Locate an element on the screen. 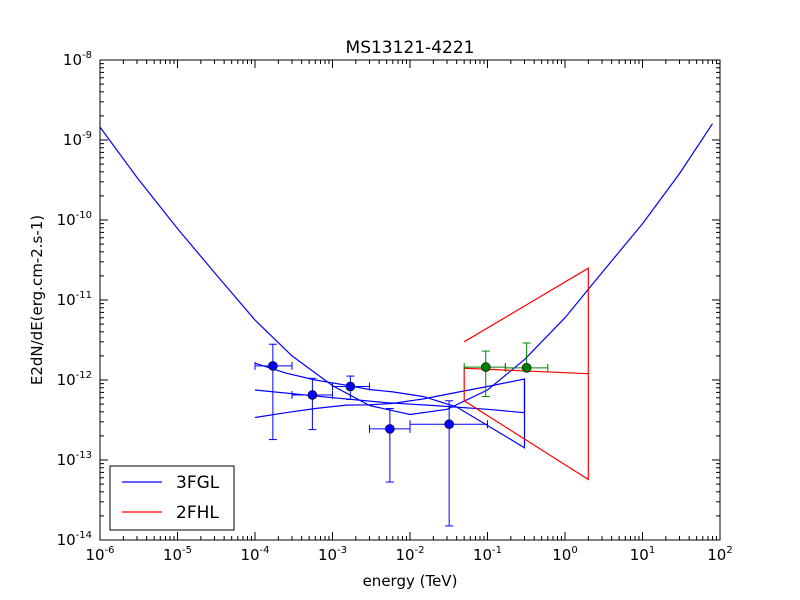  y-tick-label: 10⁻⁹ is located at coordinates (77, 139).